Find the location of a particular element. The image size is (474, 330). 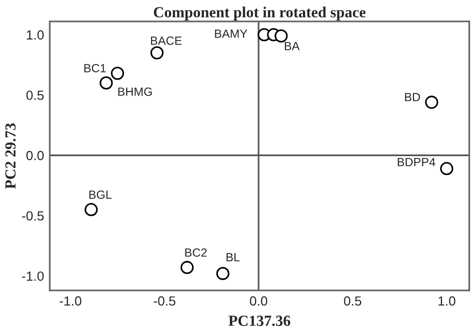

annotation: BD is located at coordinates (412, 97).